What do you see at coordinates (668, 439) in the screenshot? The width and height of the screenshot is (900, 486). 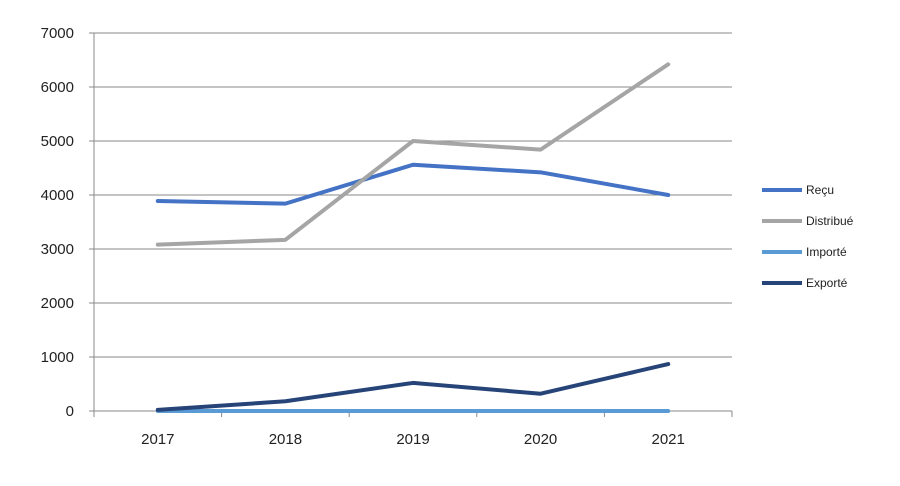 I see `x-tick-label: 2021` at bounding box center [668, 439].